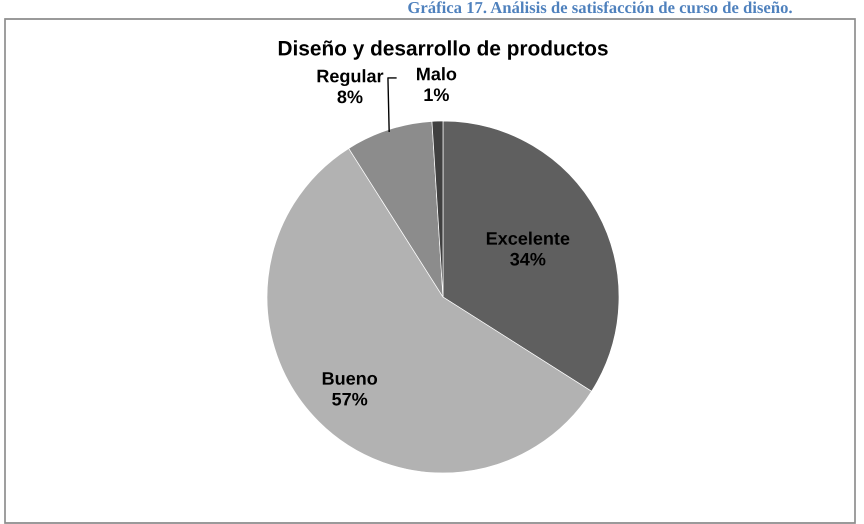 This screenshot has height=524, width=864. What do you see at coordinates (528, 259) in the screenshot?
I see `data-label: 34%` at bounding box center [528, 259].